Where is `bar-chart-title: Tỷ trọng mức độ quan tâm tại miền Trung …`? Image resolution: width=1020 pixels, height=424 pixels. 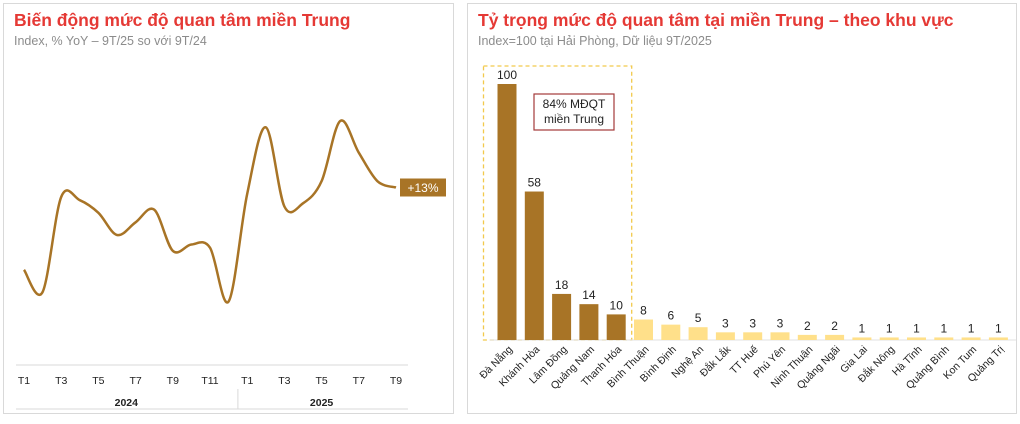
bar-chart-title: Tỷ trọng mức độ quan tâm tại miền Trung … is located at coordinates (716, 20).